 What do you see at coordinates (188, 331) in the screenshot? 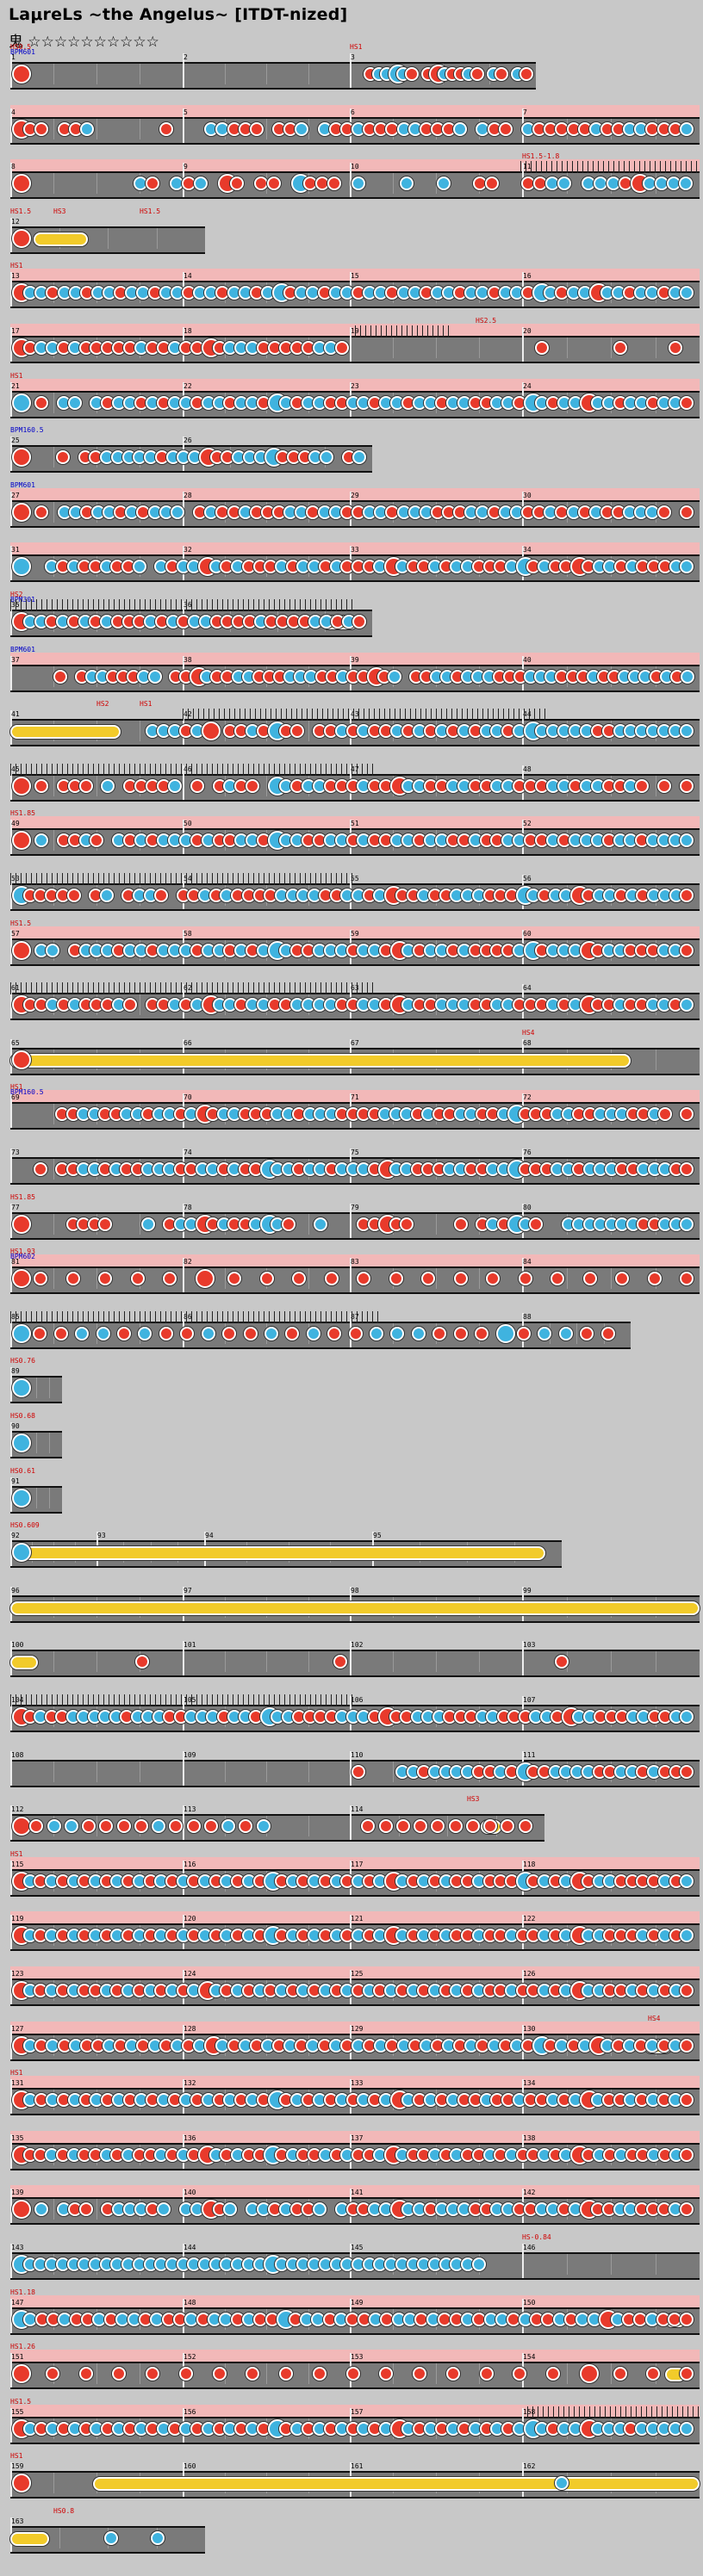
I see `measure-number: 18` at bounding box center [188, 331].